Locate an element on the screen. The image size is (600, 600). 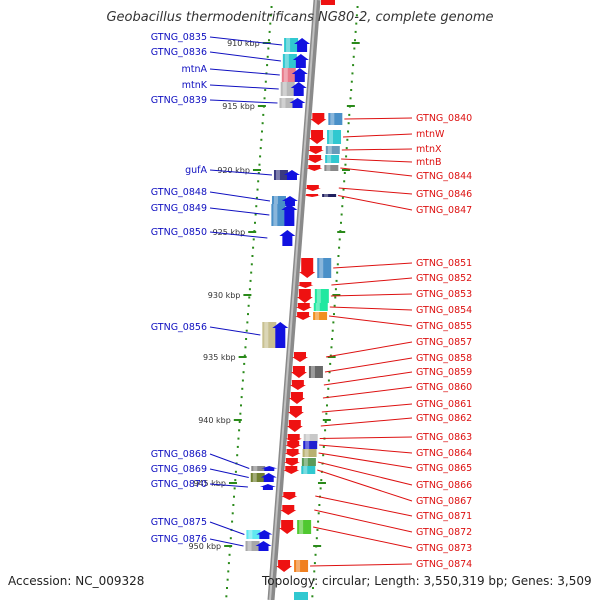
left-gene-label: GTNG_0876 is located at coordinates (179, 539).